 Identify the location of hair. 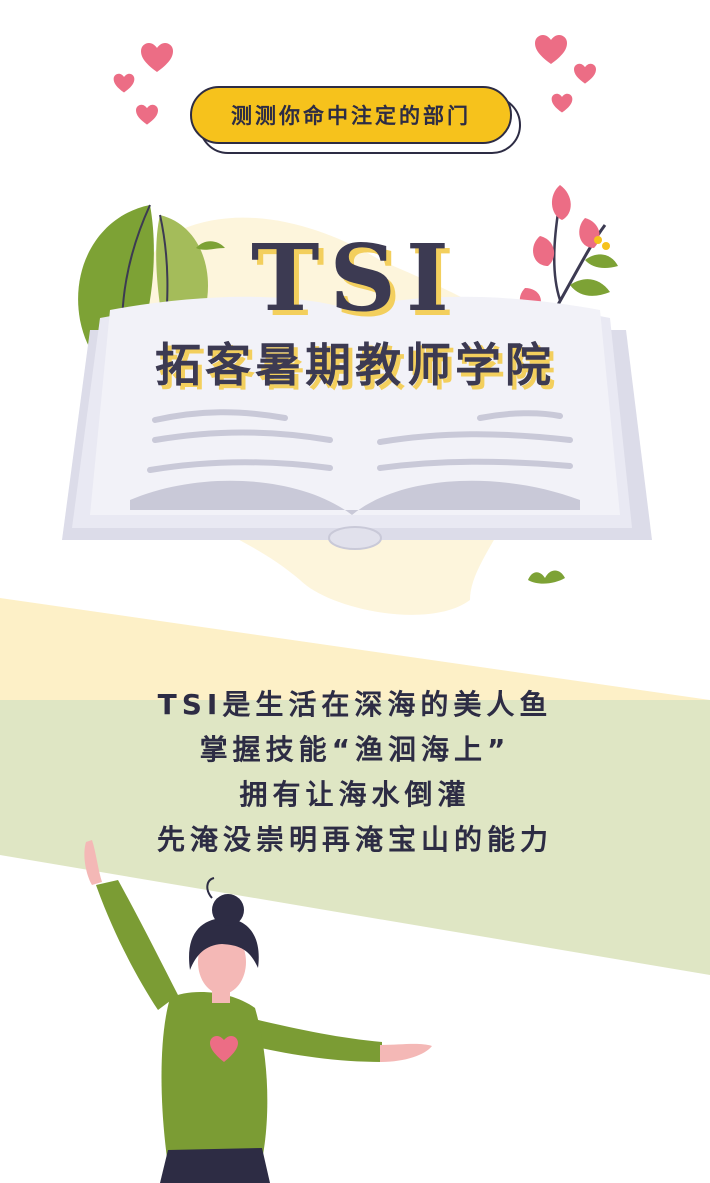
(224, 944).